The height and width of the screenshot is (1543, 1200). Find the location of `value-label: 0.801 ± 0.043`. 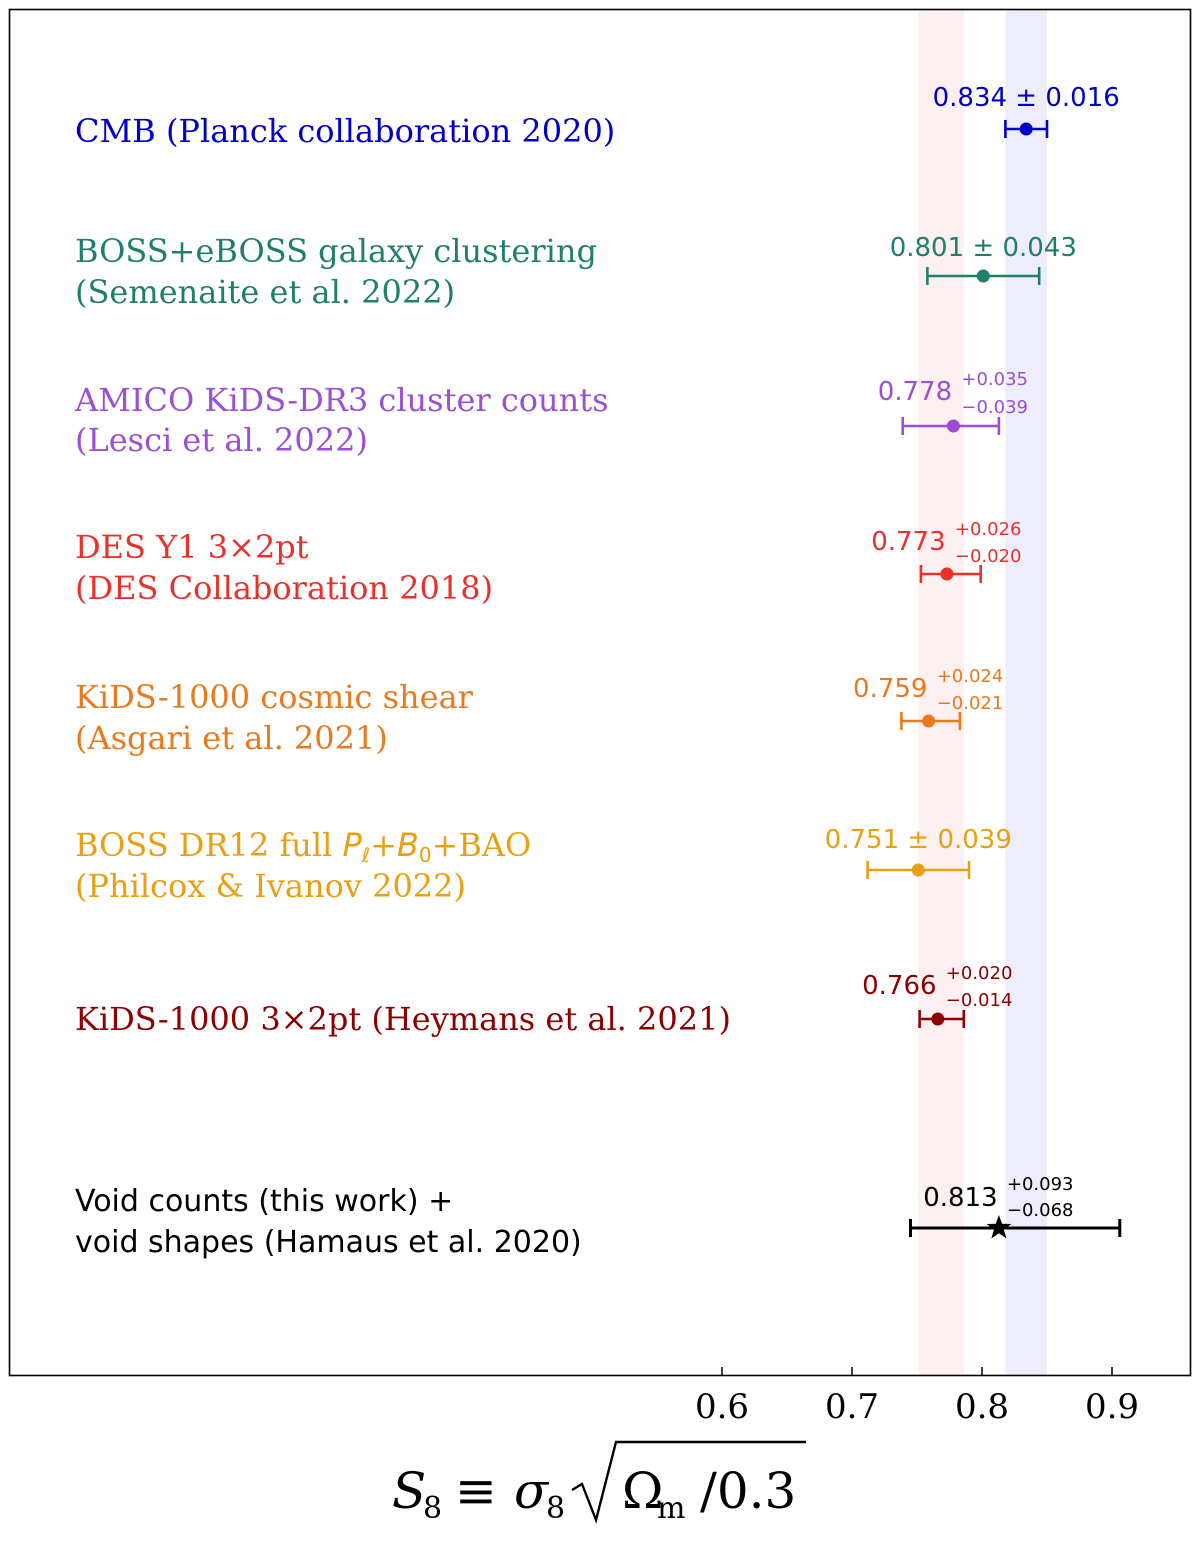

value-label: 0.801 ± 0.043 is located at coordinates (983, 248).